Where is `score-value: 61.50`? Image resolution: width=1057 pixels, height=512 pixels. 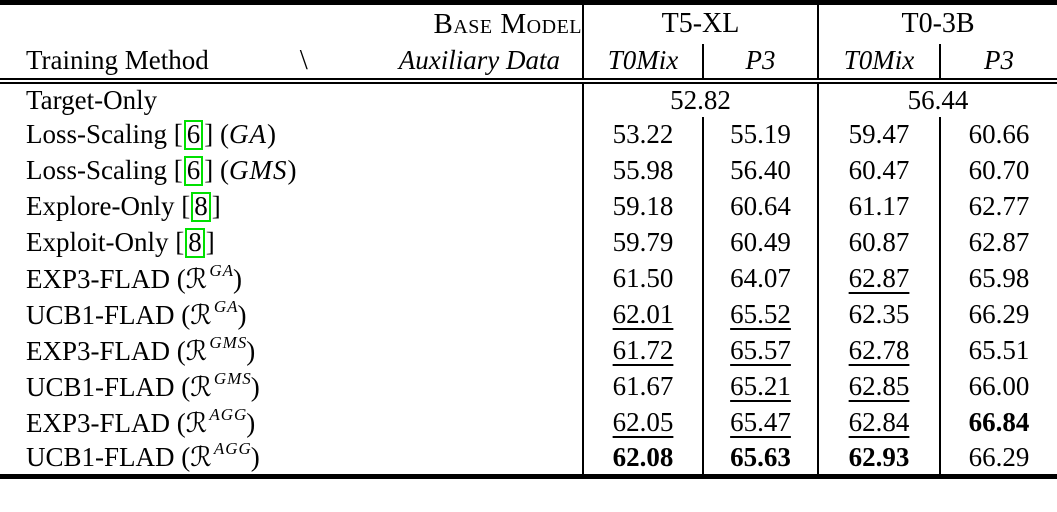
score-value: 61.50 is located at coordinates (643, 278).